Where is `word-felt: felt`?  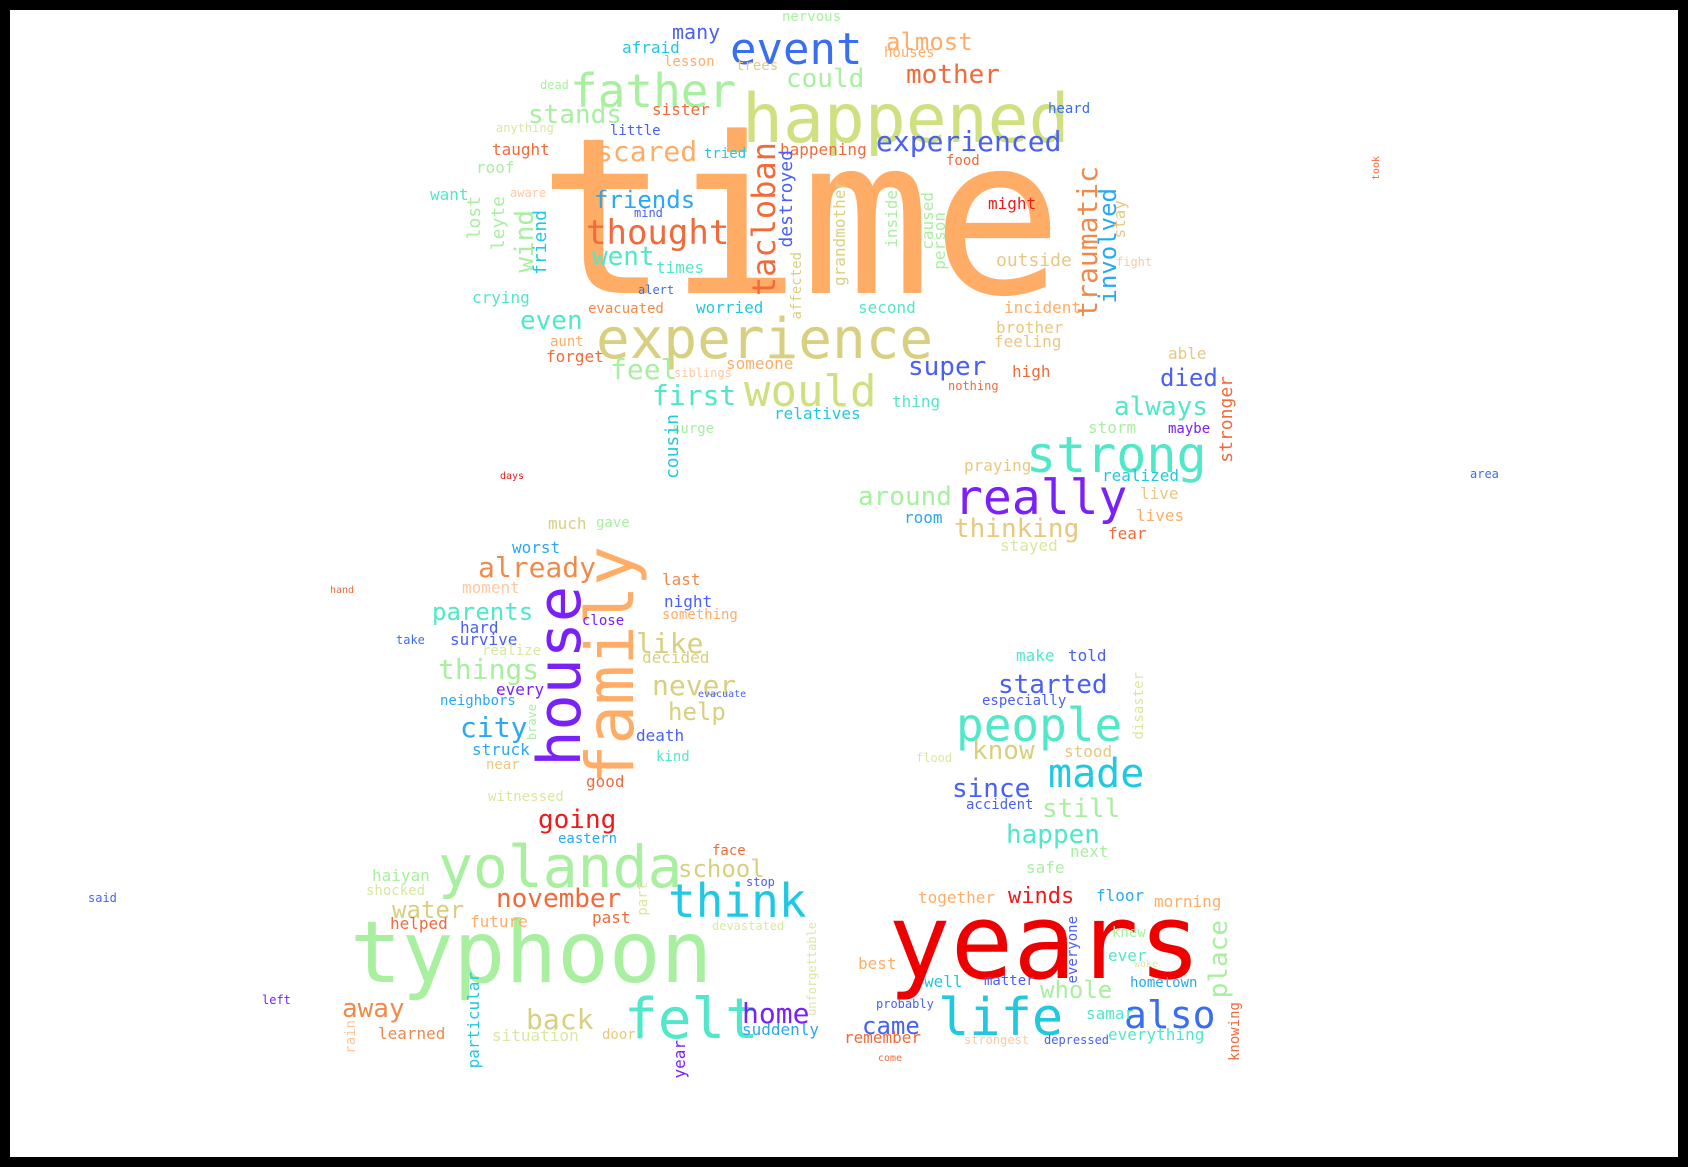
word-felt: felt is located at coordinates (691, 1019).